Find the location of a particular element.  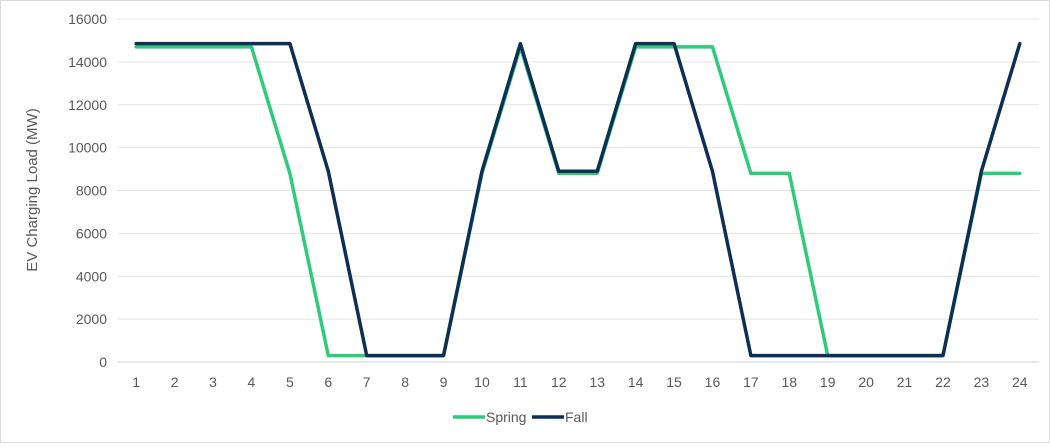

legend-item-fall: Fall is located at coordinates (560, 417).